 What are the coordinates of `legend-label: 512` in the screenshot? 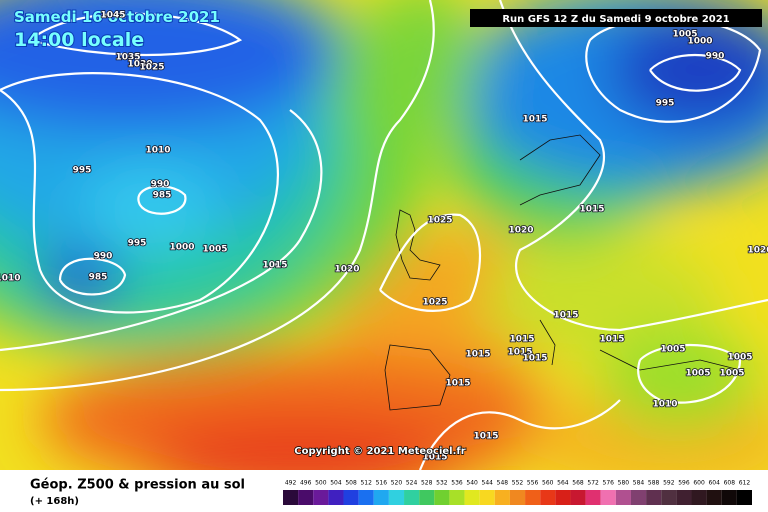 It's located at (366, 483).